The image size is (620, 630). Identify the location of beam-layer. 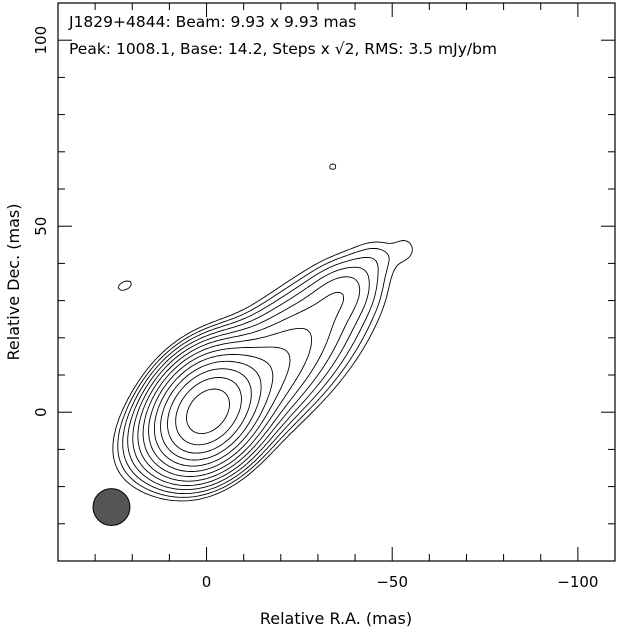
(111, 507).